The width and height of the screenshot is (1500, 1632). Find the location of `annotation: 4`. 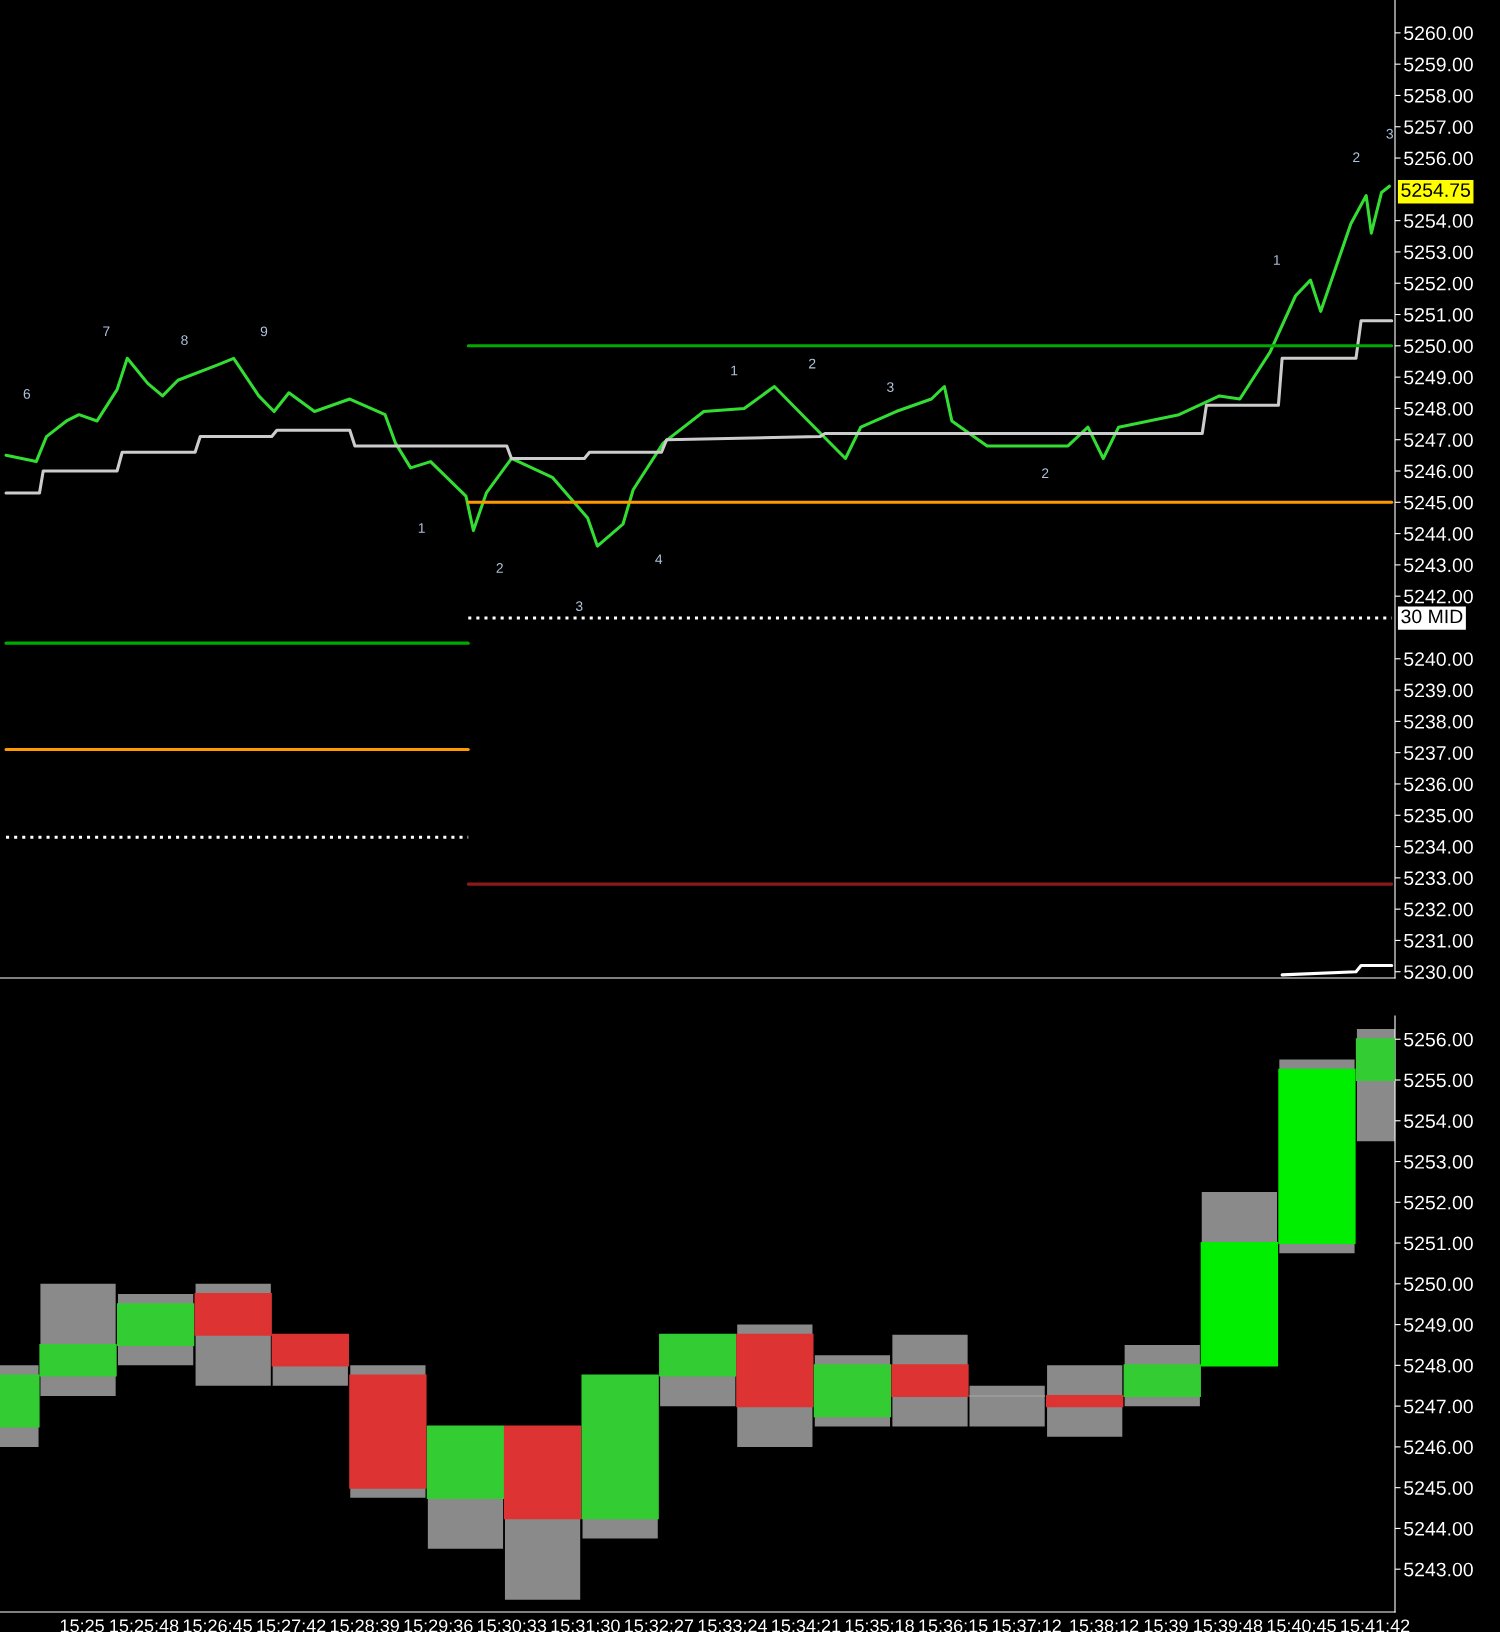

annotation: 4 is located at coordinates (659, 559).